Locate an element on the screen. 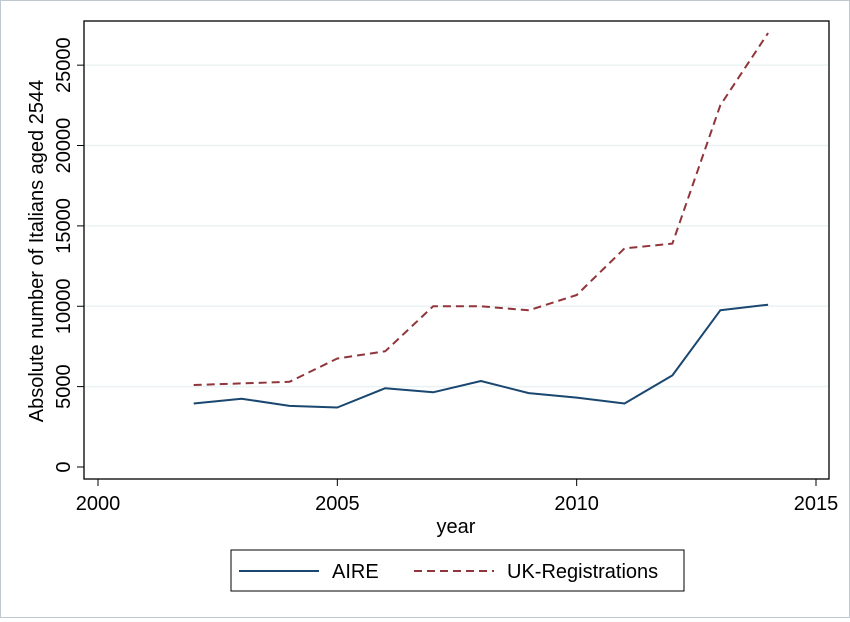 This screenshot has height=622, width=850. legend-label-aire: AIRE is located at coordinates (355, 572).